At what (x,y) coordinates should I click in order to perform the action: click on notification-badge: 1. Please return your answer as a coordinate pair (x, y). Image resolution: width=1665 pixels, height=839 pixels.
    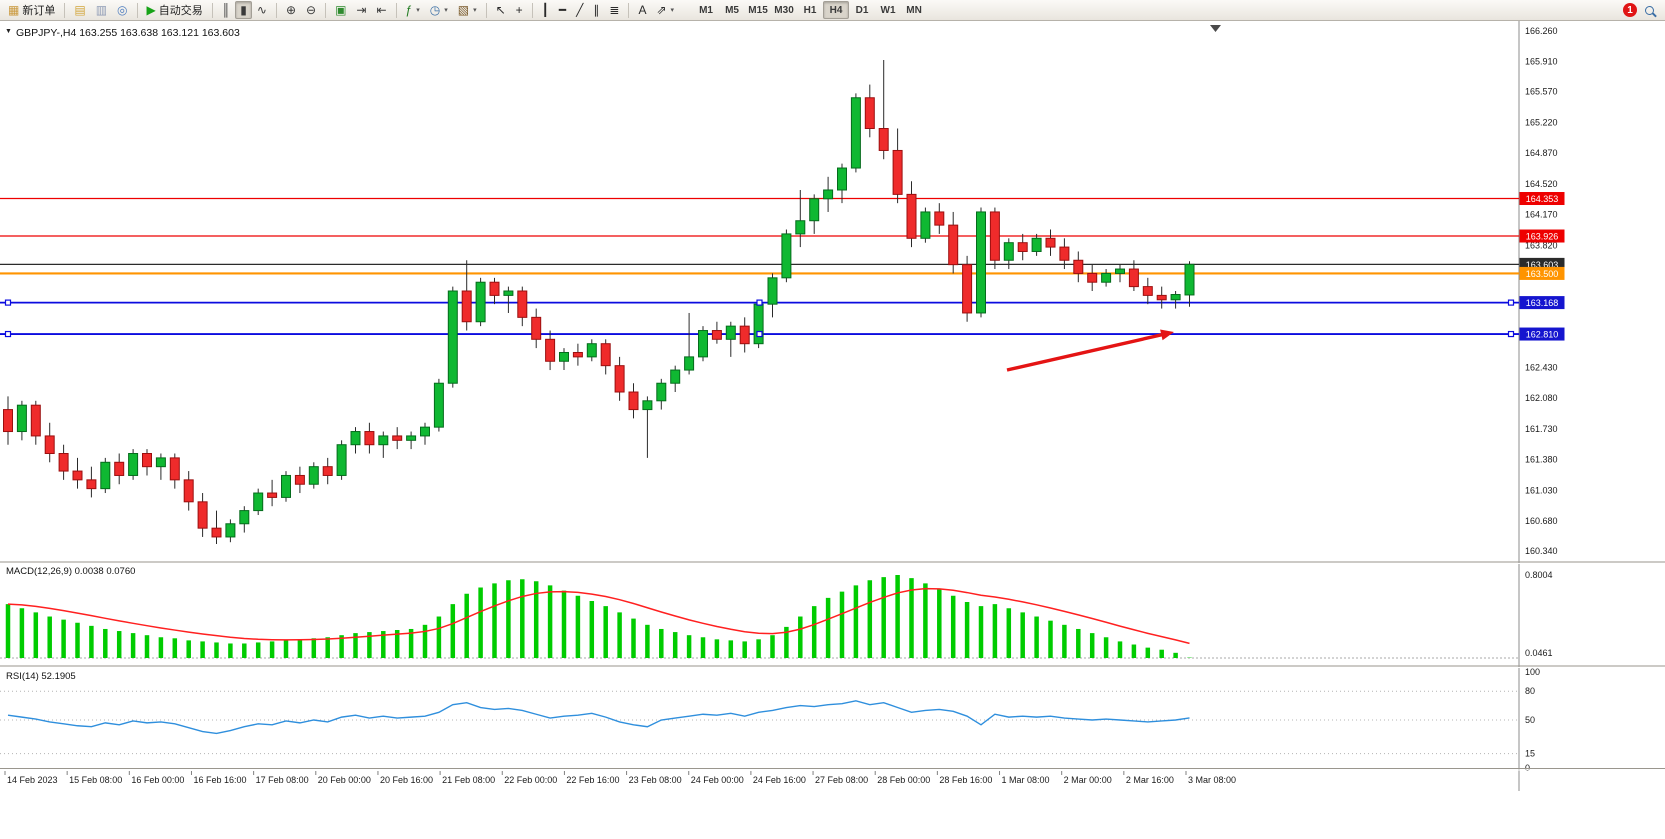
    Looking at the image, I should click on (1630, 10).